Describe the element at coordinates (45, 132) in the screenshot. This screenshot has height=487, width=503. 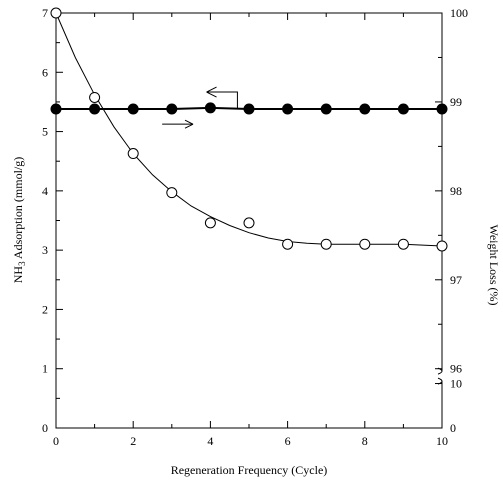
I see `left-y-tick-label: 5` at that location.